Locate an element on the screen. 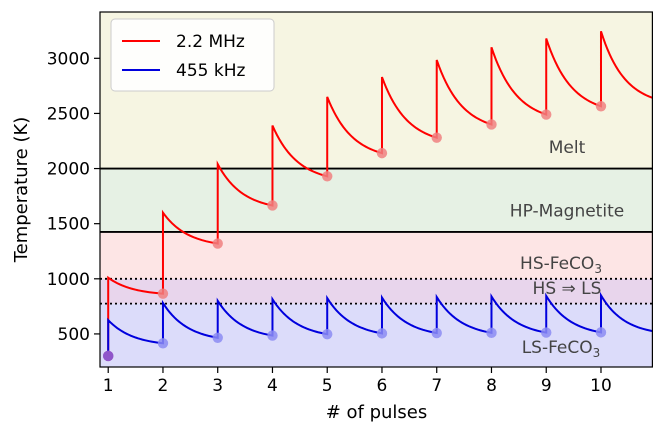  region-label-hs-ls: HS ⇒ LS is located at coordinates (567, 289).